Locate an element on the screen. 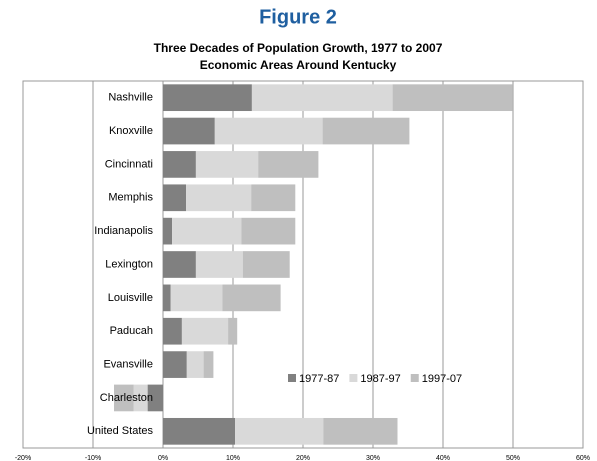 The width and height of the screenshot is (597, 461). y-tick-label: Indianapolis is located at coordinates (123, 231).